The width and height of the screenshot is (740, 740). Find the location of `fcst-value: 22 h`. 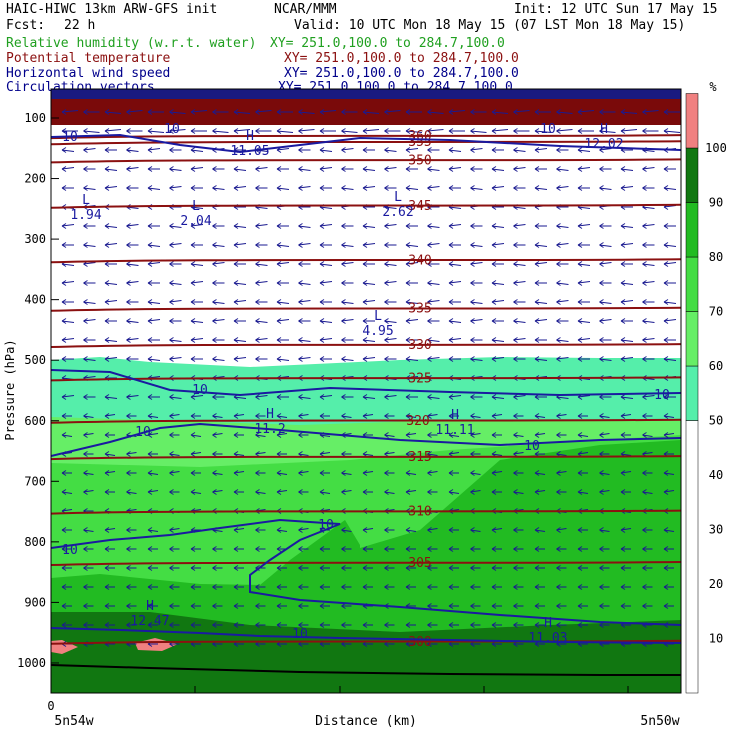

fcst-value: 22 h is located at coordinates (80, 25).